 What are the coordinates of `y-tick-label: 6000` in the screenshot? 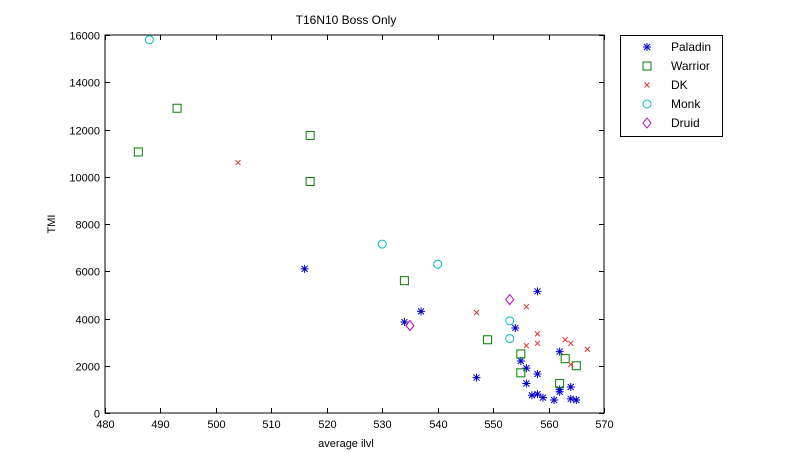 It's located at (88, 273).